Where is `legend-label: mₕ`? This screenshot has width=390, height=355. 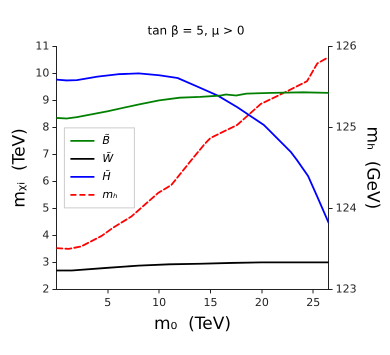 legend-label: mₕ is located at coordinates (110, 194).